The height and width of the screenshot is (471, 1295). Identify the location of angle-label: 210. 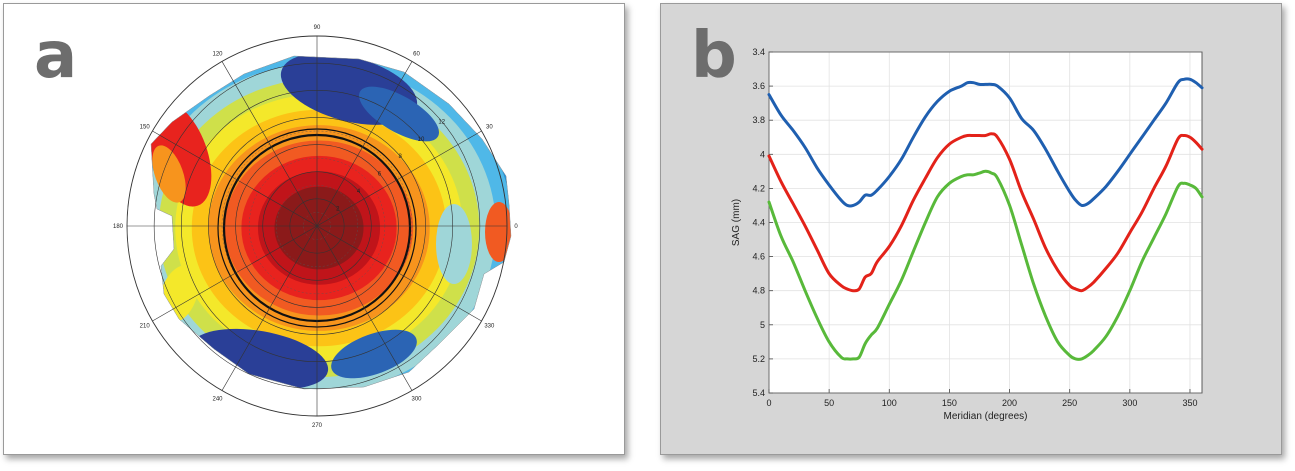
(145, 327).